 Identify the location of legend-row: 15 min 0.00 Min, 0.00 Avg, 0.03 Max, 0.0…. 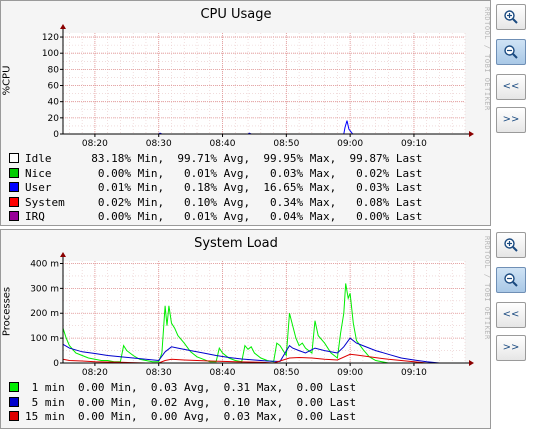
(182, 417).